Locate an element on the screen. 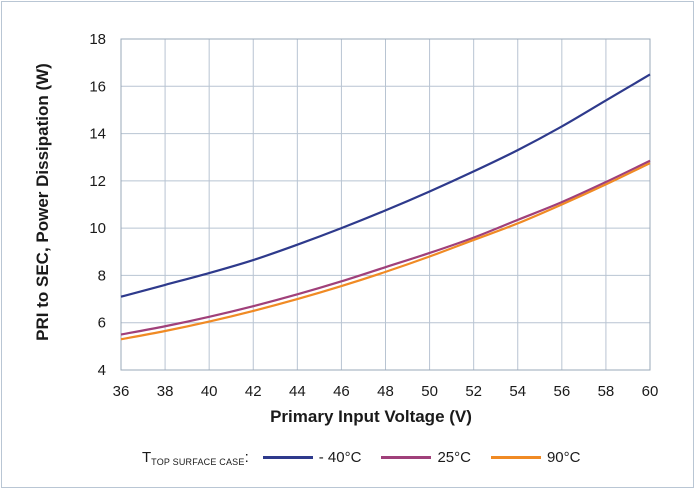 Image resolution: width=695 pixels, height=489 pixels. legend-item-minus40: - 40°C is located at coordinates (312, 457).